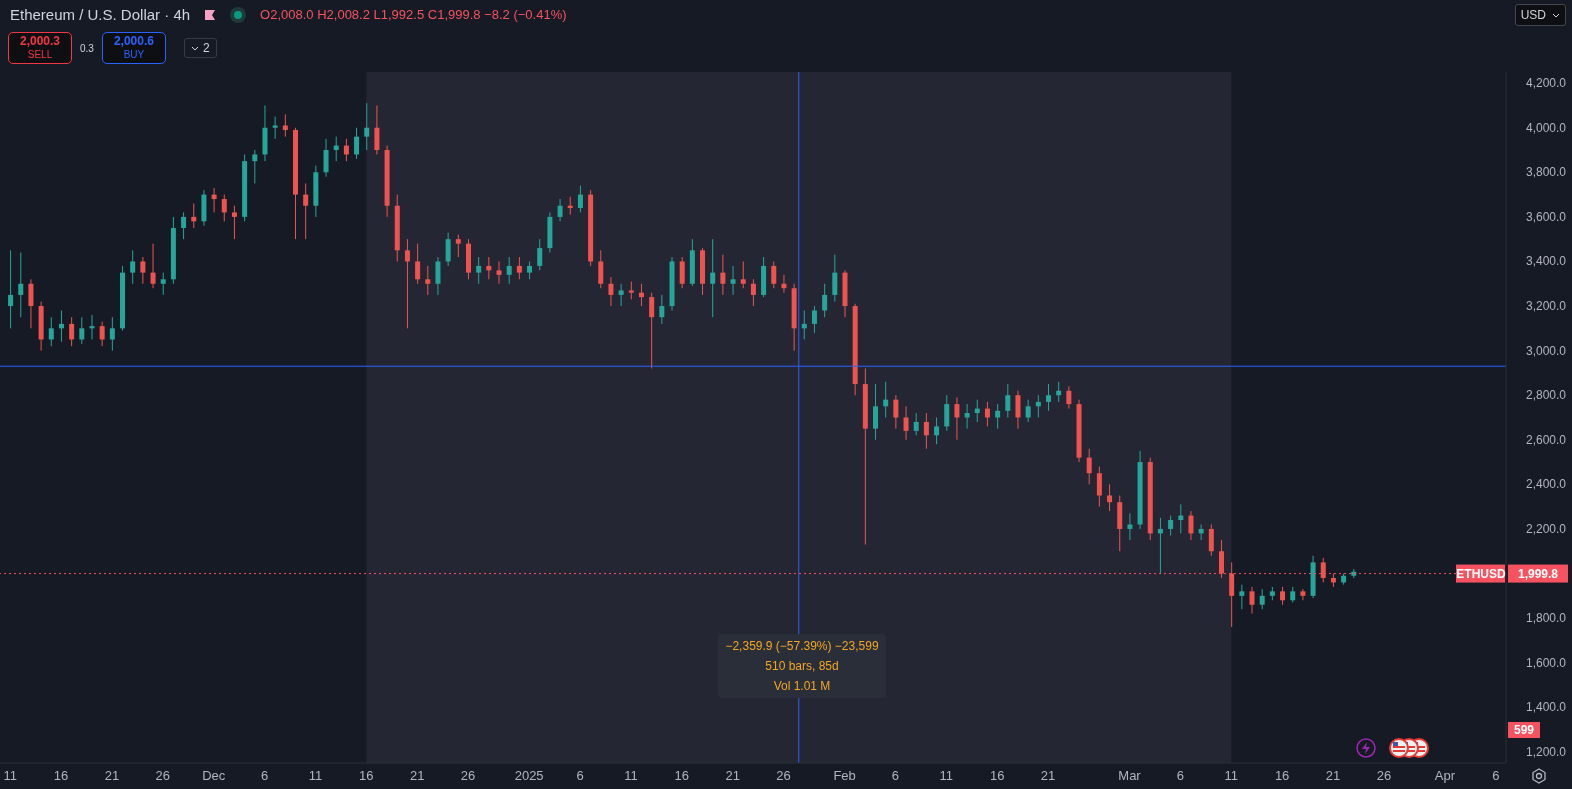  What do you see at coordinates (1445, 776) in the screenshot?
I see `x-tick-label: Apr` at bounding box center [1445, 776].